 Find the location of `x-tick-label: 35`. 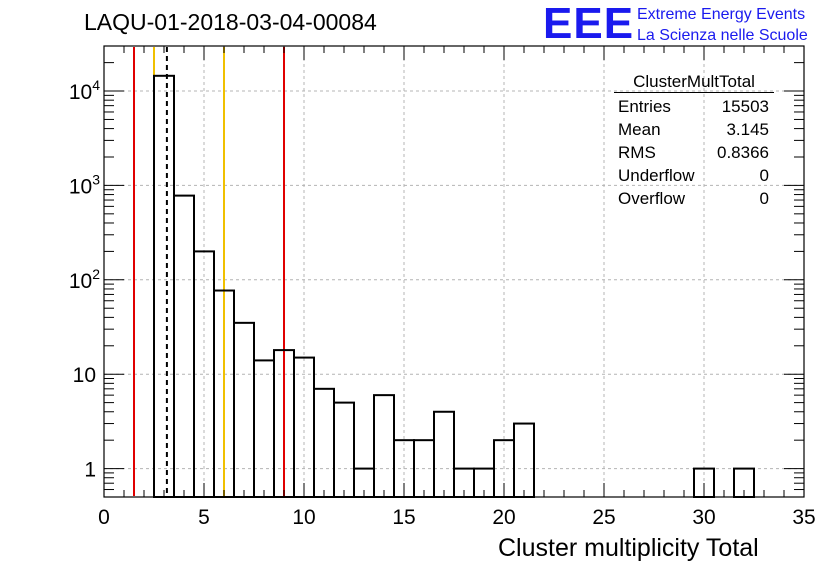

x-tick-label: 35 is located at coordinates (803, 517).